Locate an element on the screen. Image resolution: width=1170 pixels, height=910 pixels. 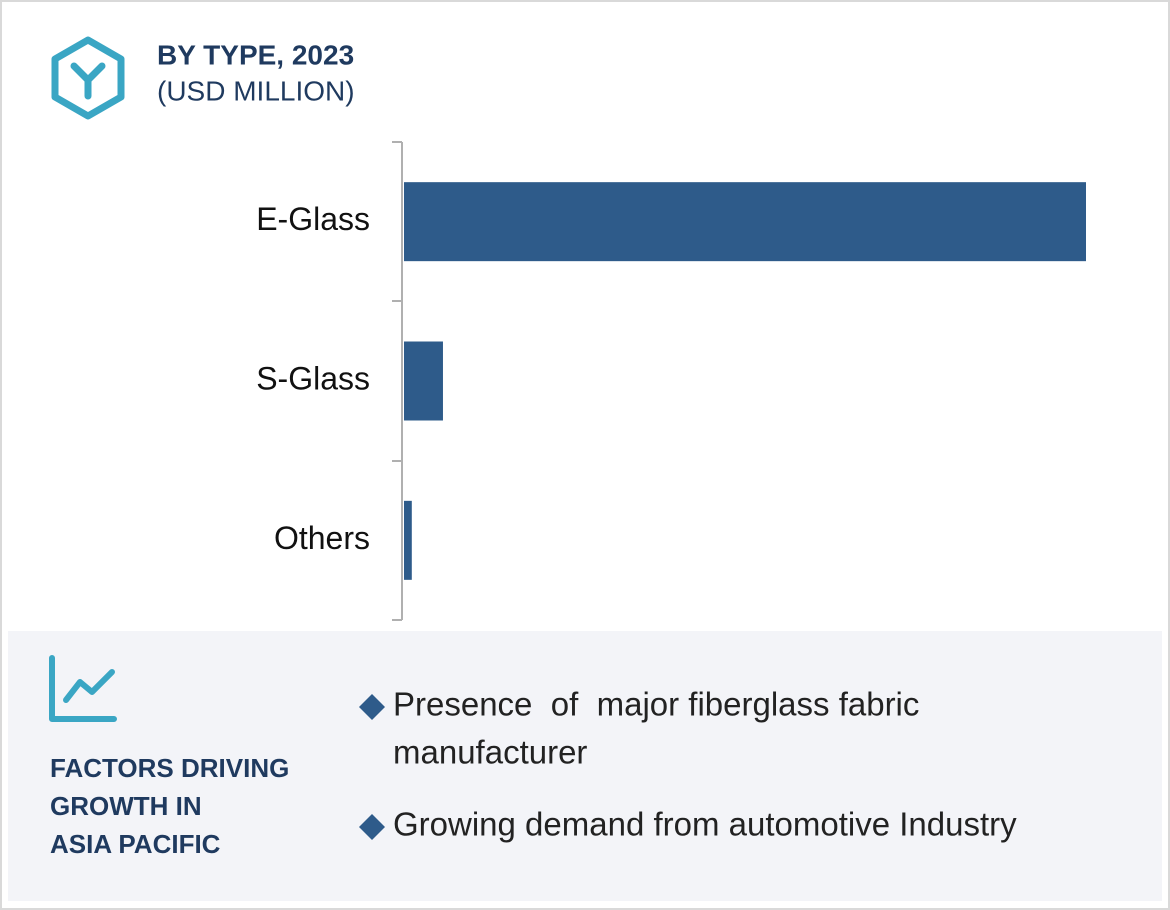
factors-title: FACTORS DRIVING is located at coordinates (169, 768).